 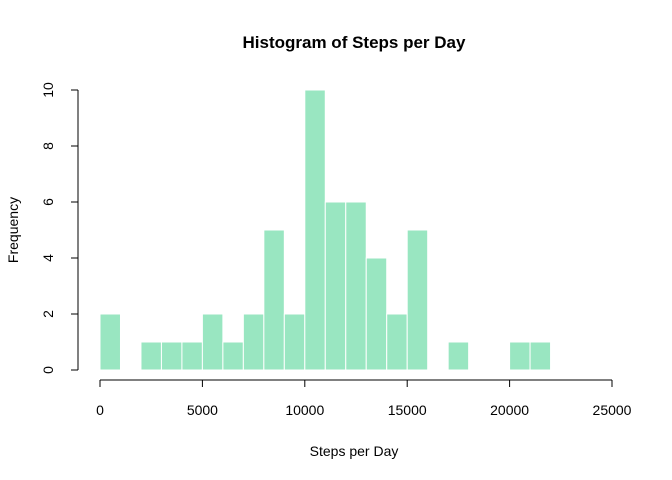 I want to click on y-axis: 0 2 4 6 8 10, so click(x=59, y=228).